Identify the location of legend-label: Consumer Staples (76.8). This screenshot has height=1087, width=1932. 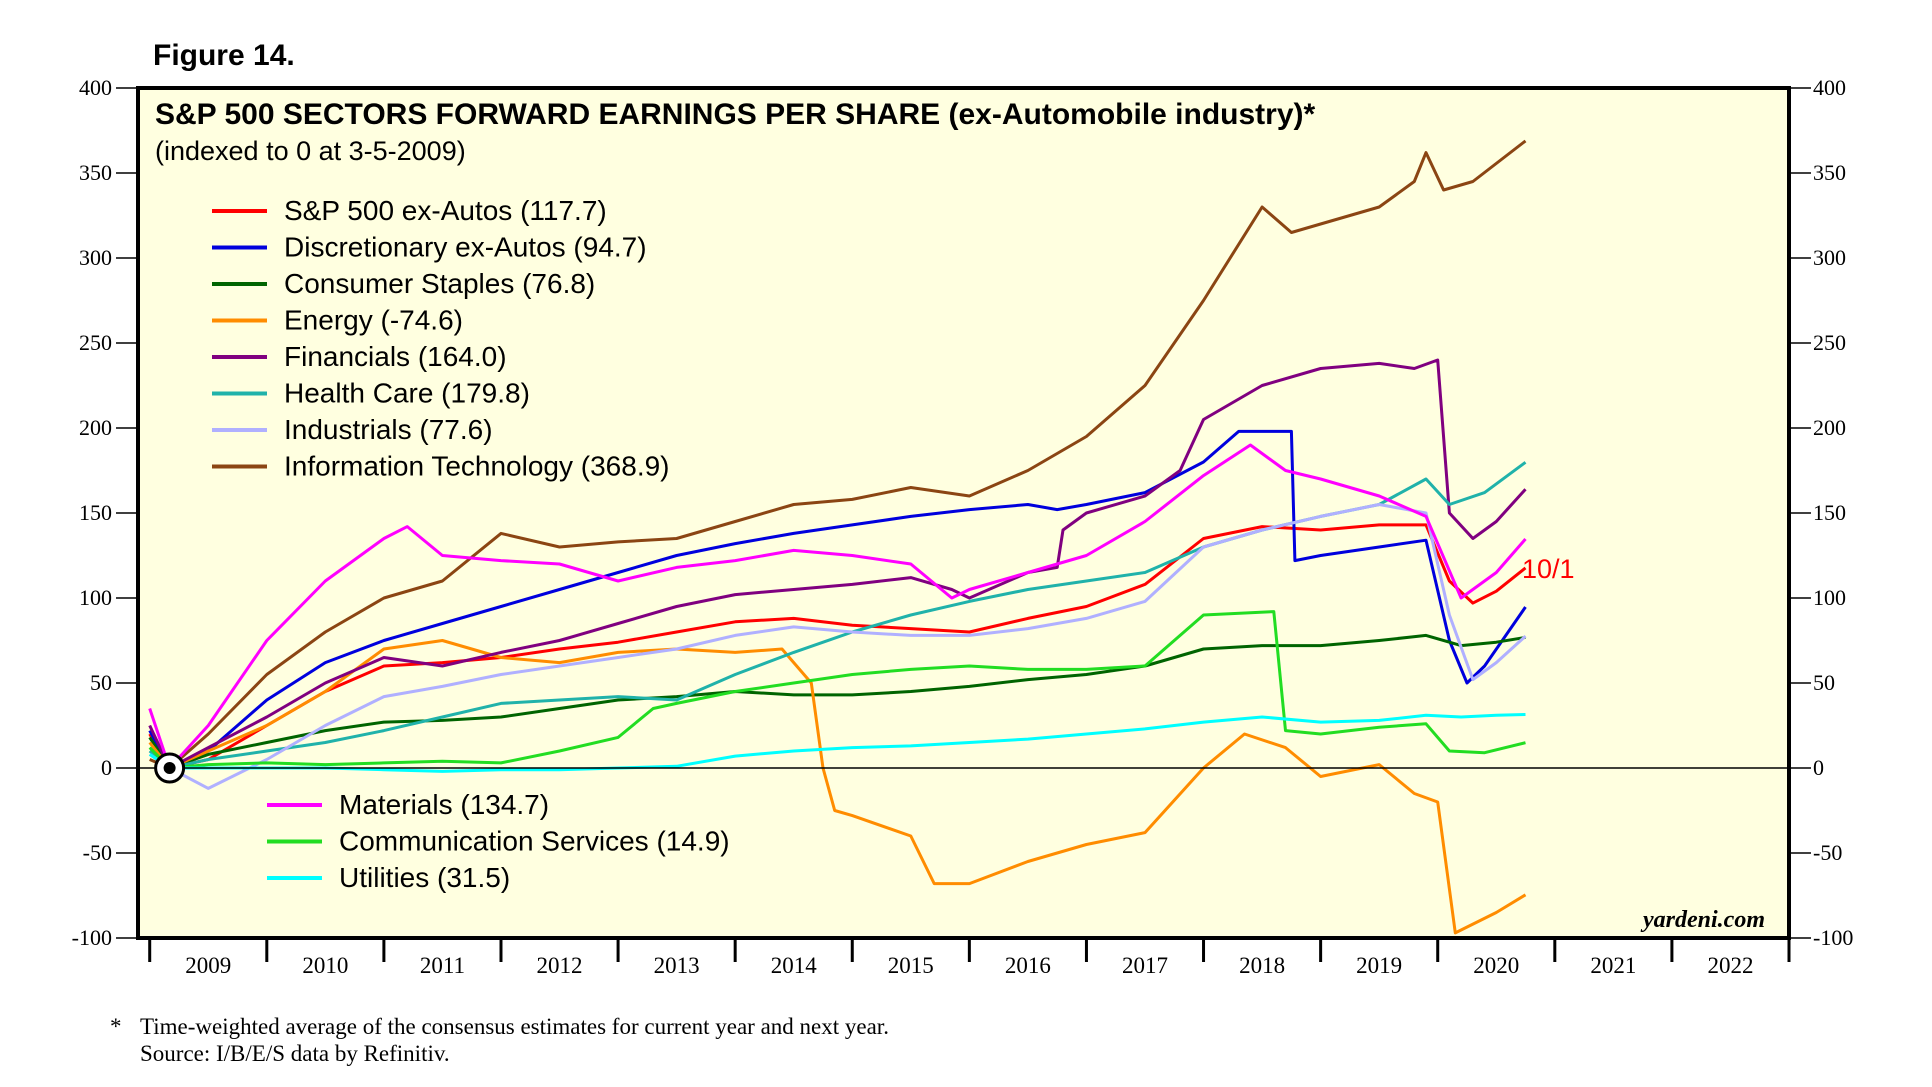
(439, 283).